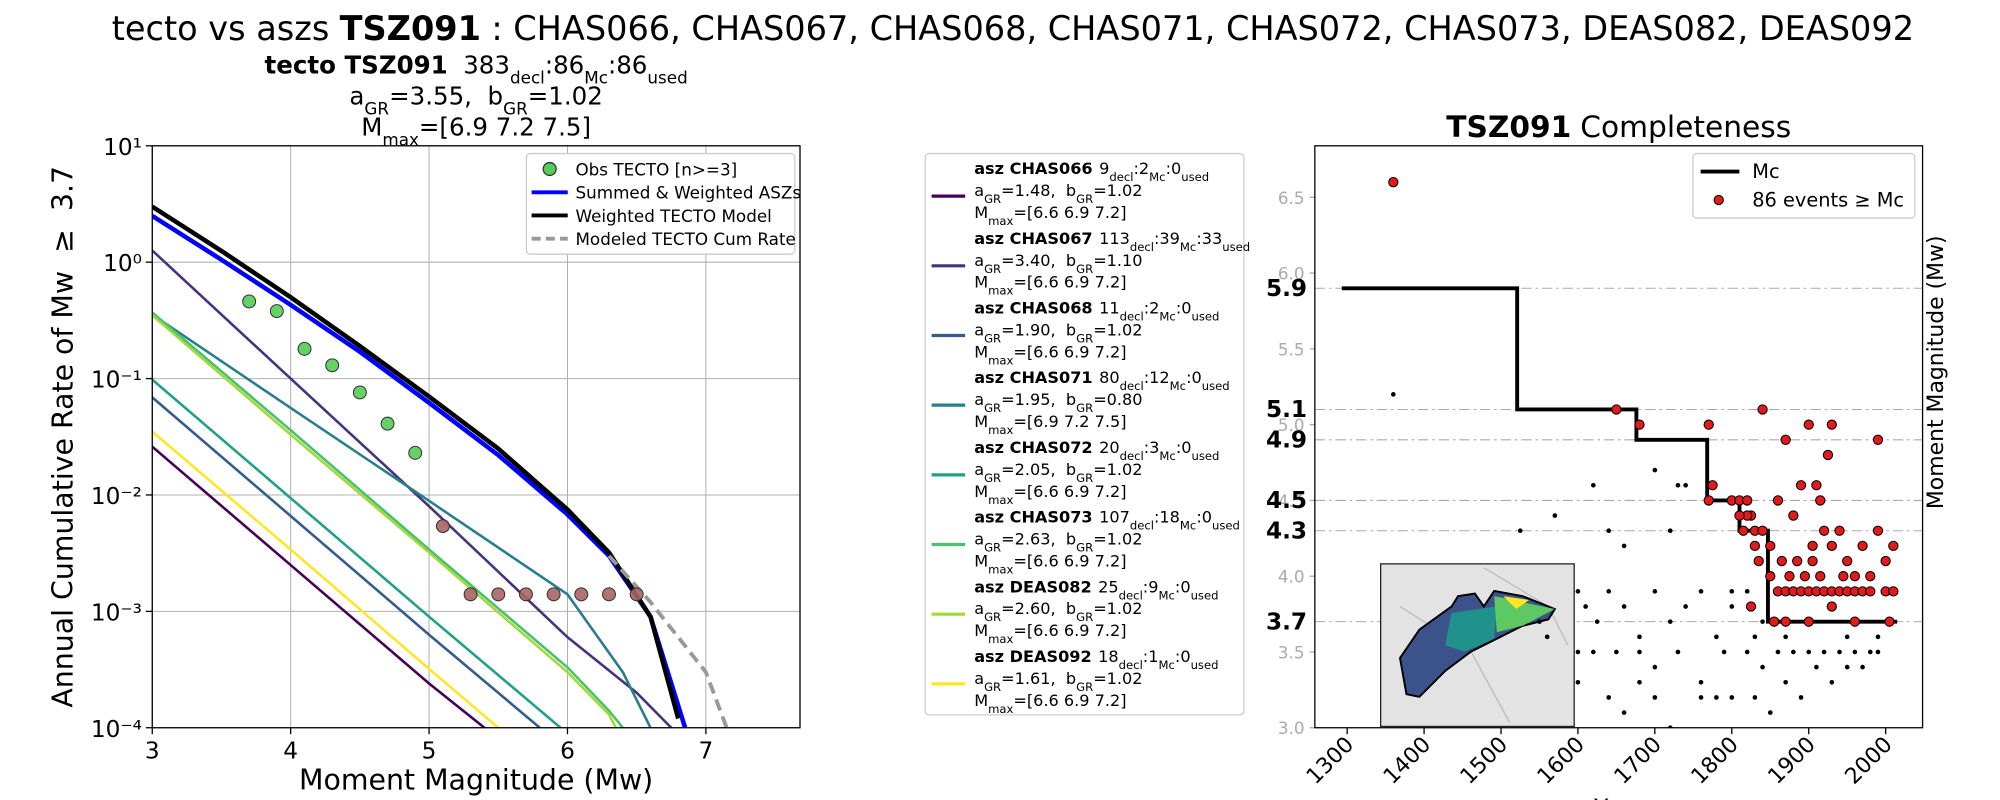 The height and width of the screenshot is (800, 2000). What do you see at coordinates (1069, 700) in the screenshot?
I see `text-part: =[6.6 6.9 7.2]` at bounding box center [1069, 700].